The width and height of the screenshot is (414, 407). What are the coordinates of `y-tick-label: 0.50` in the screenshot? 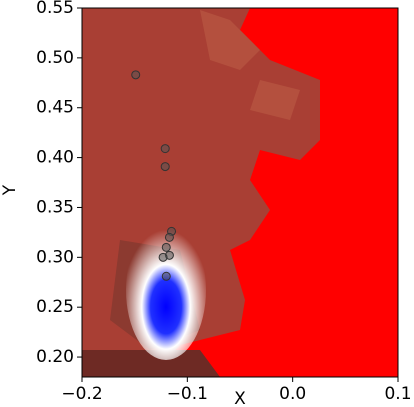 It's located at (55, 58).